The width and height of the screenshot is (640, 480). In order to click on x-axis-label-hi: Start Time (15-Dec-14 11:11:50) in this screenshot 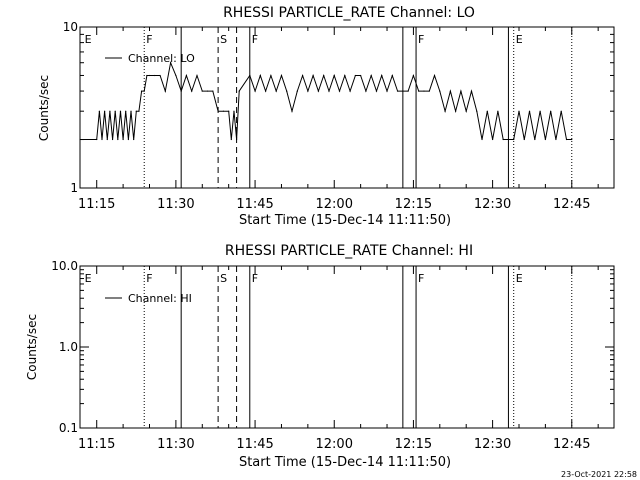, I will do `click(345, 462)`.